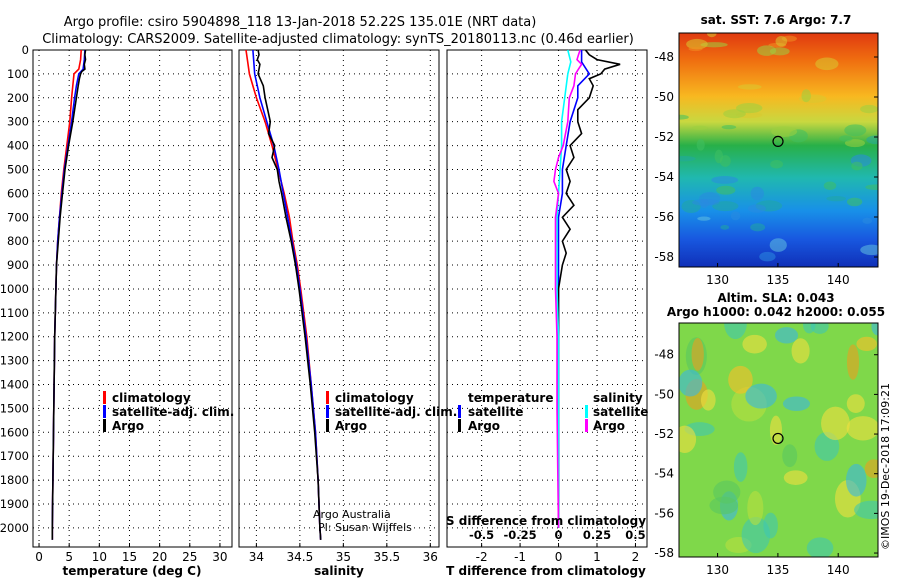 The image size is (900, 580). What do you see at coordinates (484, 426) in the screenshot?
I see `legend-label-t-argo: Argo` at bounding box center [484, 426].